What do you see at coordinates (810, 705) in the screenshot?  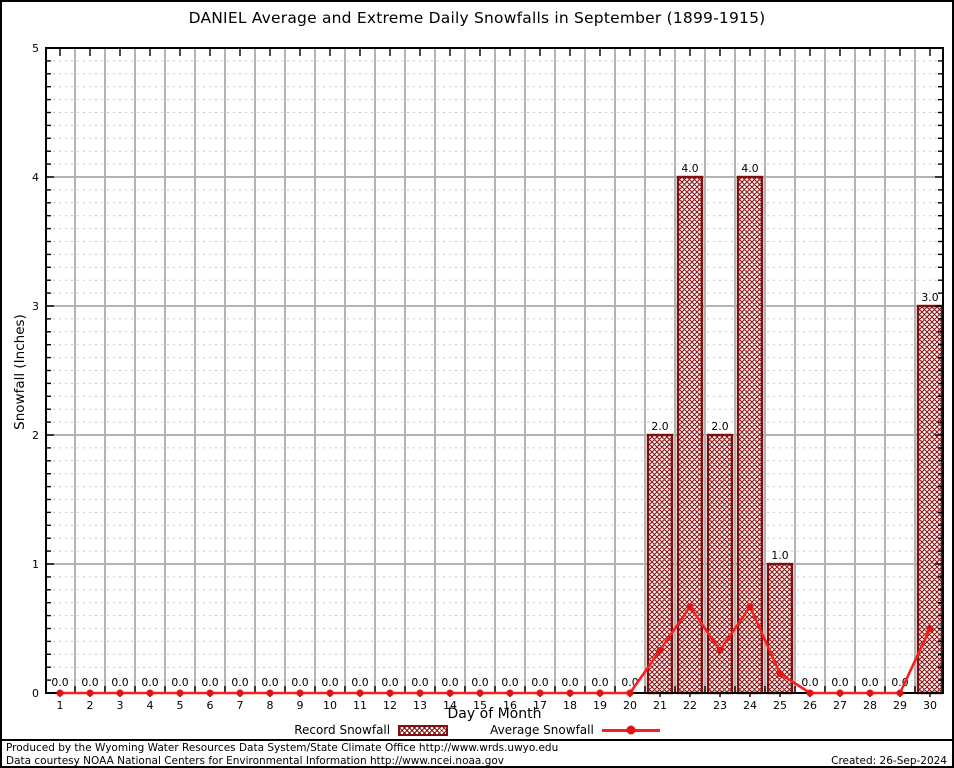 I see `svg-text: 26` at bounding box center [810, 705].